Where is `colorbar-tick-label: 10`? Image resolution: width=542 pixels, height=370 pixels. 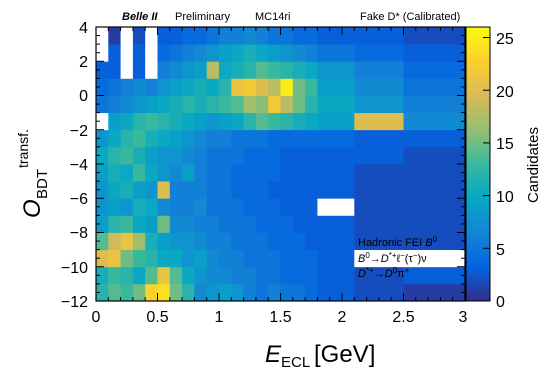
colorbar-tick-label: 10 is located at coordinates (505, 197).